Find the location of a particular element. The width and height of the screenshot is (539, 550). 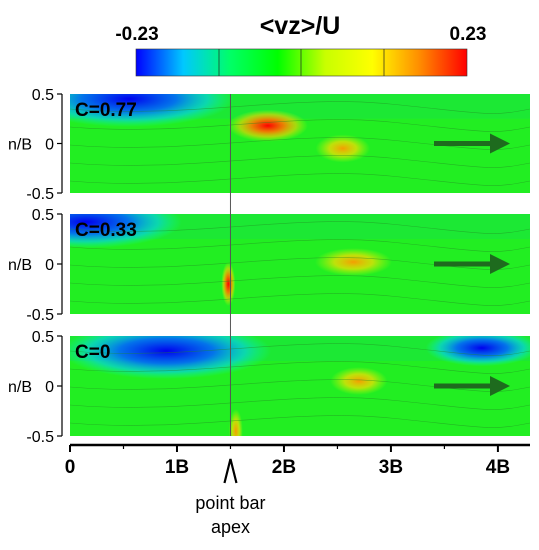

apex-label-line2: apex is located at coordinates (230, 527).